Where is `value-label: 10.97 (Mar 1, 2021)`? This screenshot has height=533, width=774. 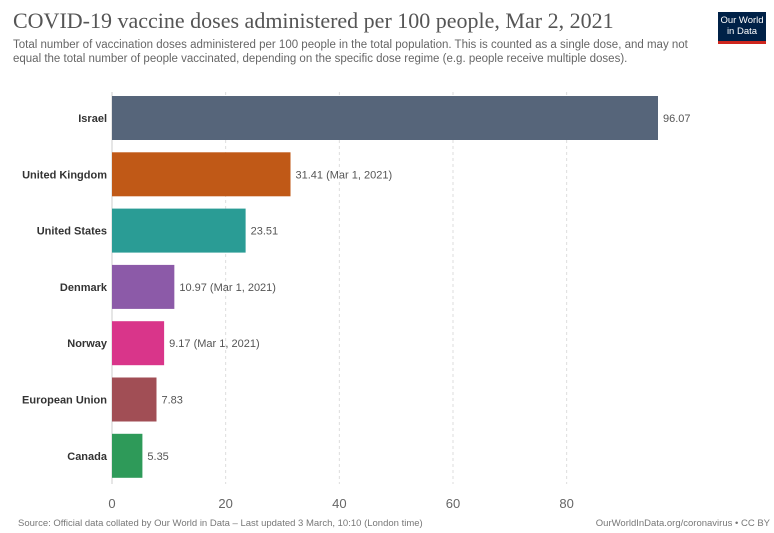 value-label: 10.97 (Mar 1, 2021) is located at coordinates (227, 288).